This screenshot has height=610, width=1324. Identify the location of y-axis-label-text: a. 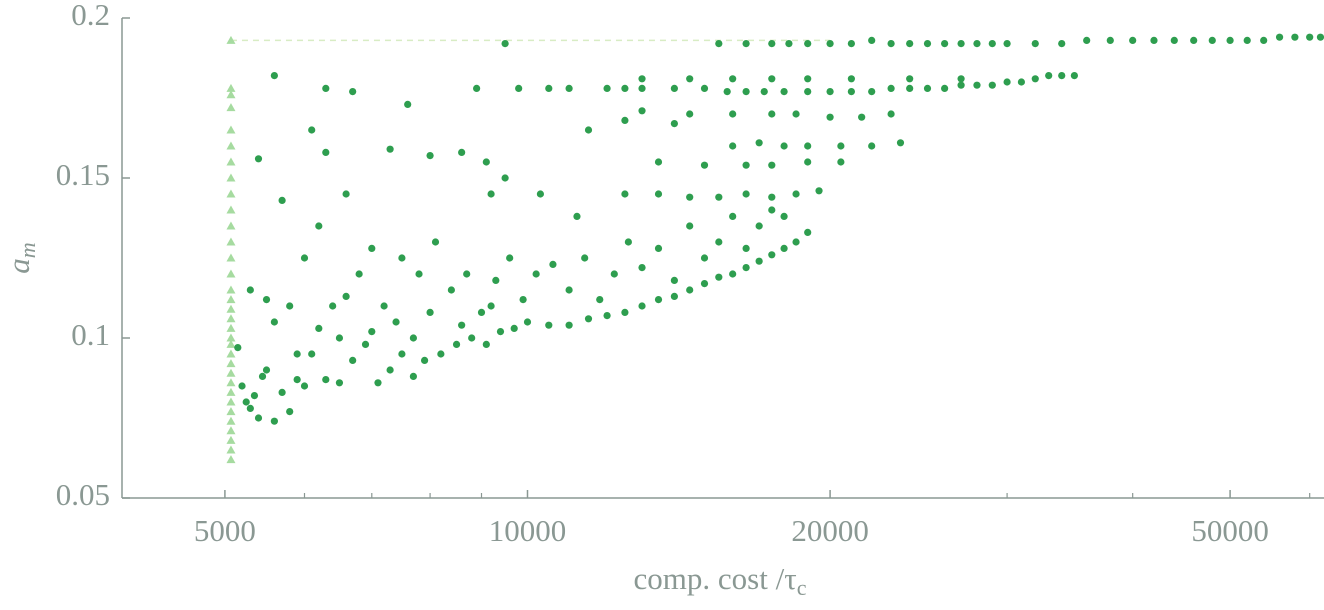
(18, 266).